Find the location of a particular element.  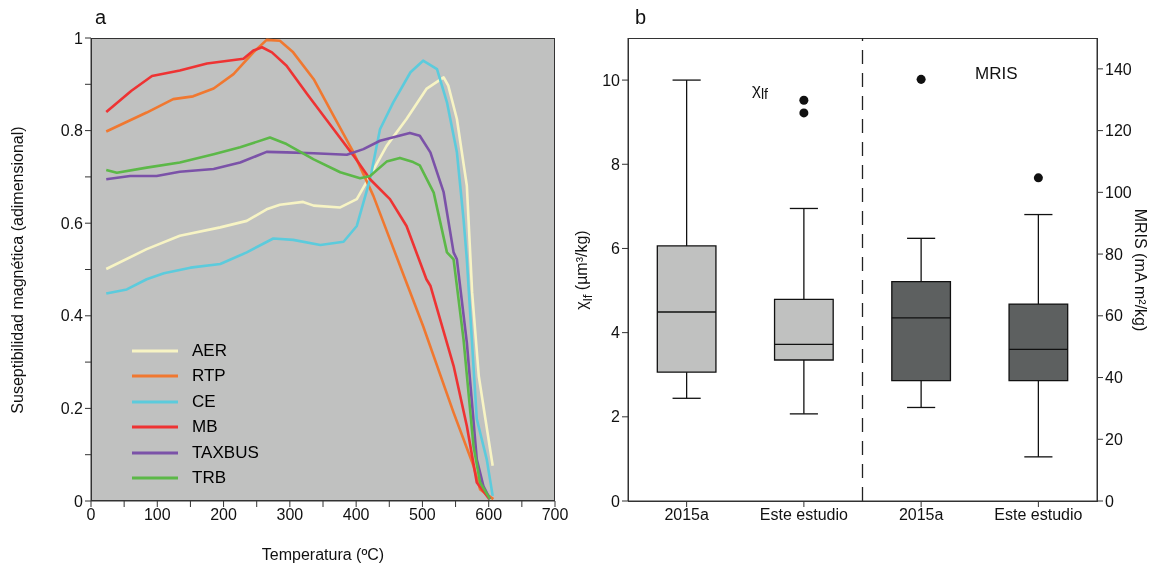

legend-label: CE is located at coordinates (204, 401).